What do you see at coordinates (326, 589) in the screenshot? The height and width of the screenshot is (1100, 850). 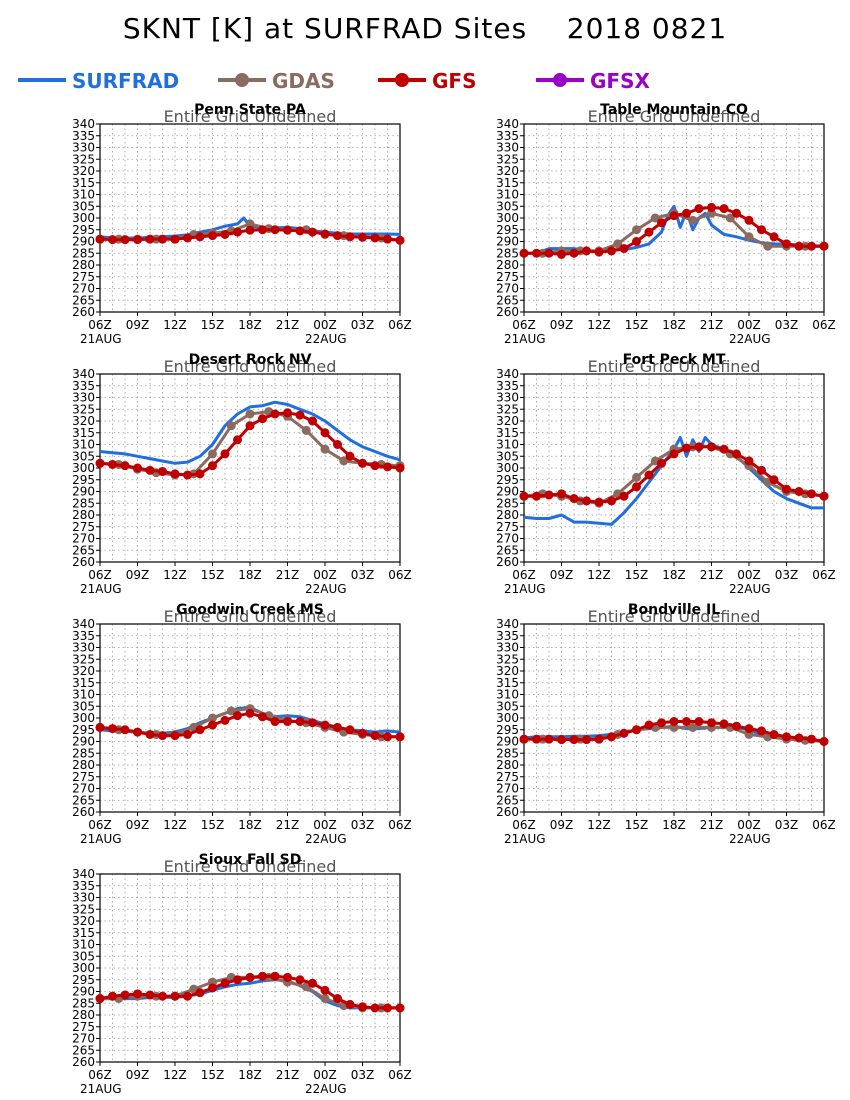 I see `x-date-label: 22AUG` at bounding box center [326, 589].